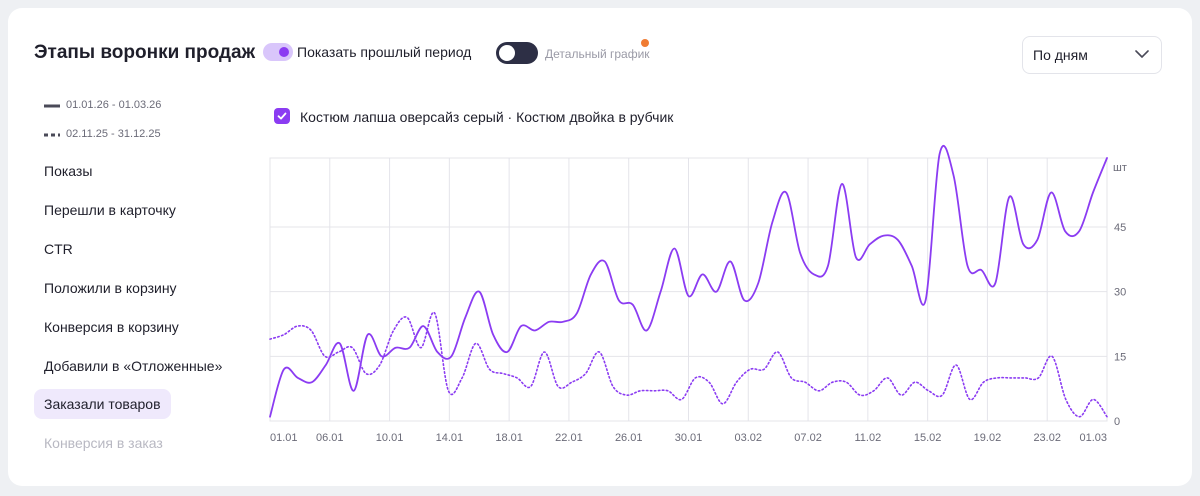 The height and width of the screenshot is (496, 1200). I want to click on x-tick-label: 03.02, so click(749, 438).